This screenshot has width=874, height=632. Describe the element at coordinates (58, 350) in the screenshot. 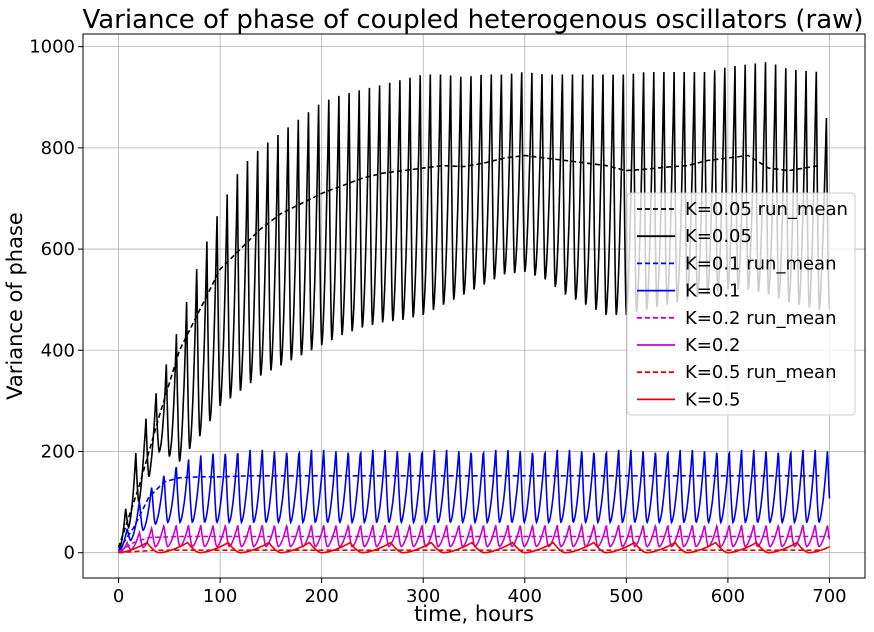

I see `y-tick-label: 400` at that location.